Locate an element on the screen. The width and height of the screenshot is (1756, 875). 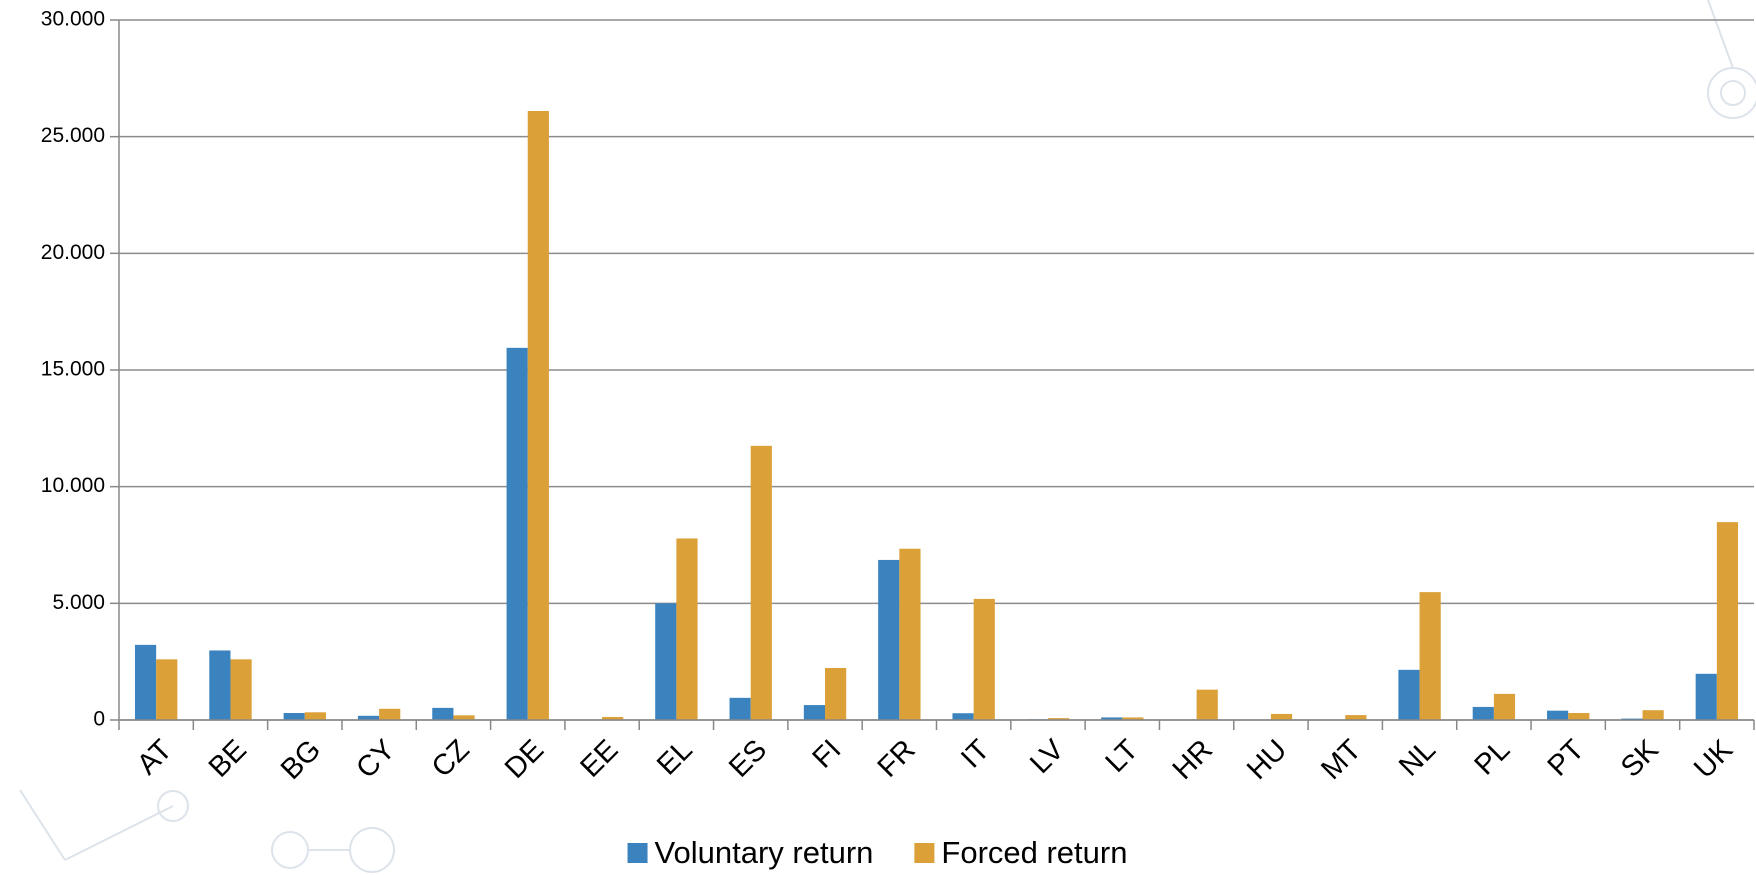
x-tick-label: MT is located at coordinates (1341, 760).